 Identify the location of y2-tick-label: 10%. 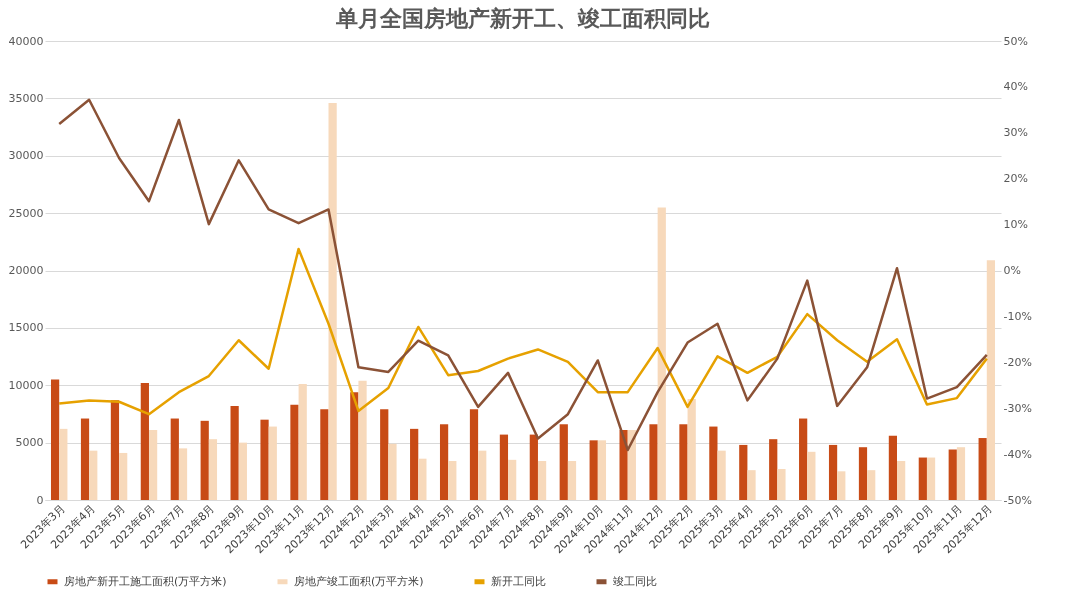
(1015, 225).